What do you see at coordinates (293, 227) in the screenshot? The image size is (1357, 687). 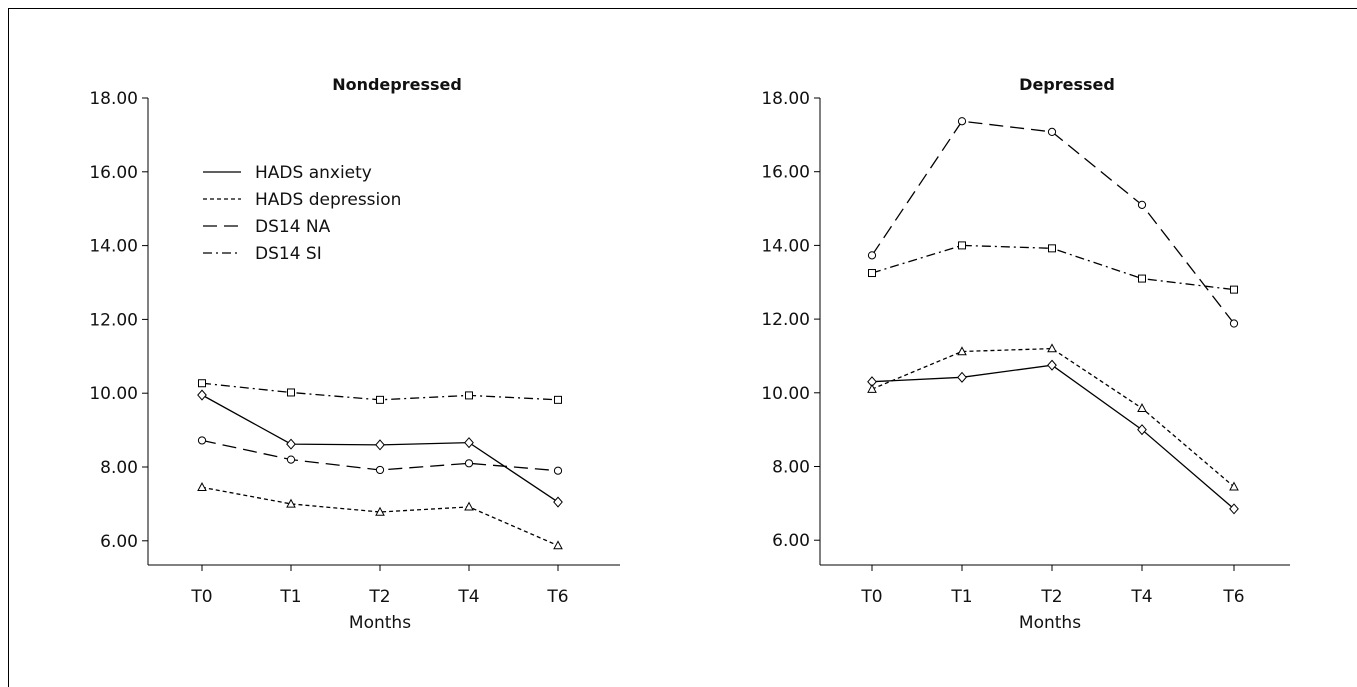 I see `legend-label: DS14 NA` at bounding box center [293, 227].